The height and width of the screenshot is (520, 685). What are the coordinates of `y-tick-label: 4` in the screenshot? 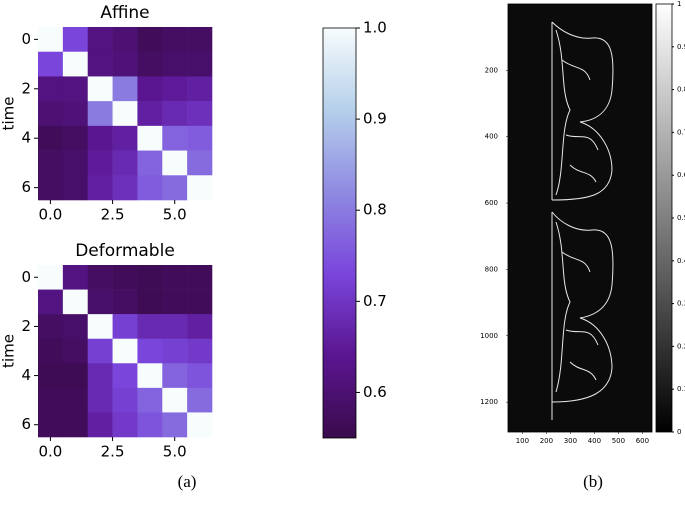 It's located at (26, 138).